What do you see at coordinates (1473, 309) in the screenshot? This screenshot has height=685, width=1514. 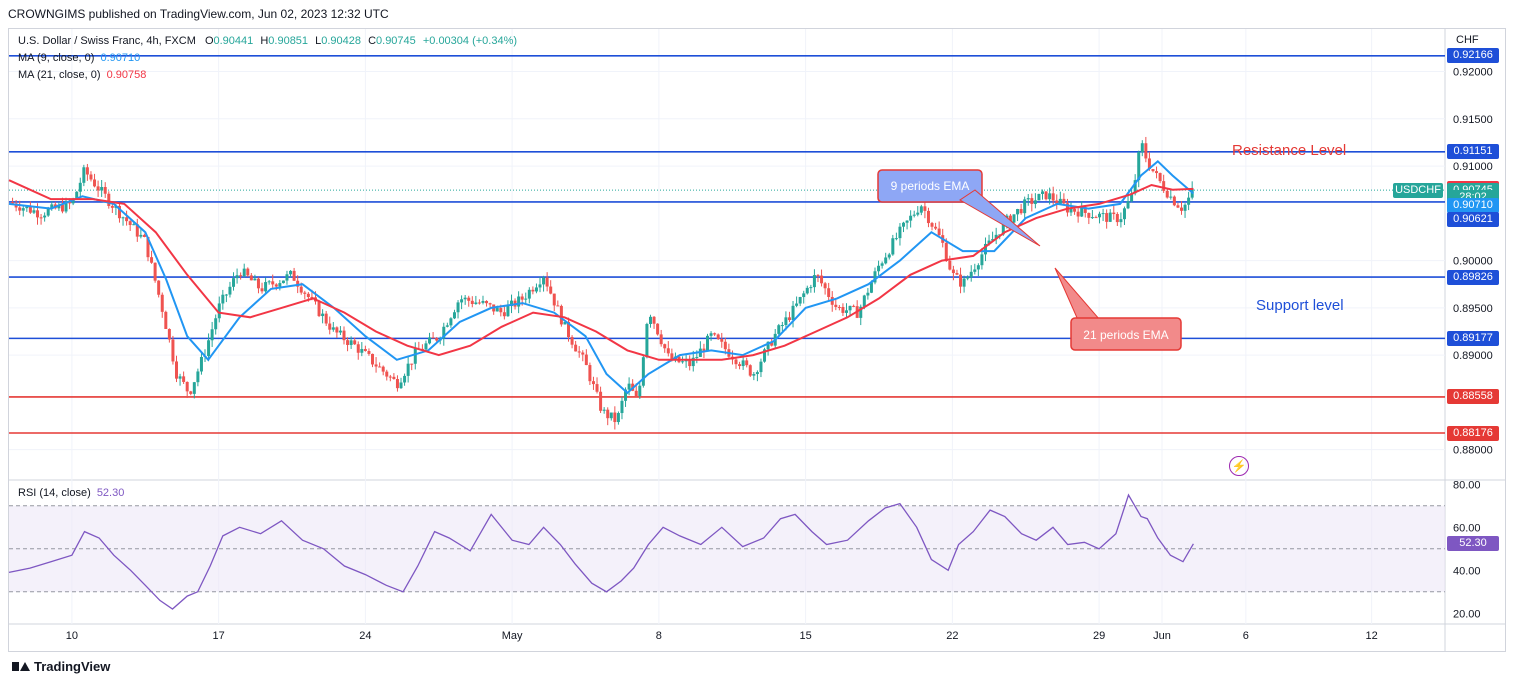 I see `y-tick-label: 0.89500` at bounding box center [1473, 309].